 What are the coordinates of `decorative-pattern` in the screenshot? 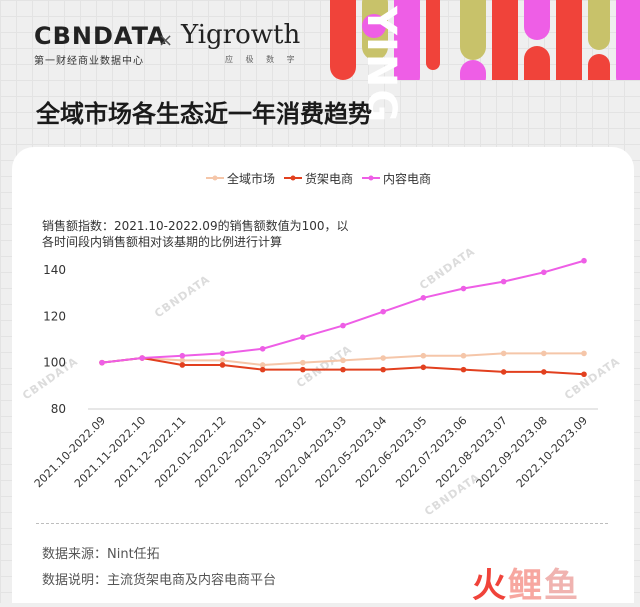 It's located at (485, 40).